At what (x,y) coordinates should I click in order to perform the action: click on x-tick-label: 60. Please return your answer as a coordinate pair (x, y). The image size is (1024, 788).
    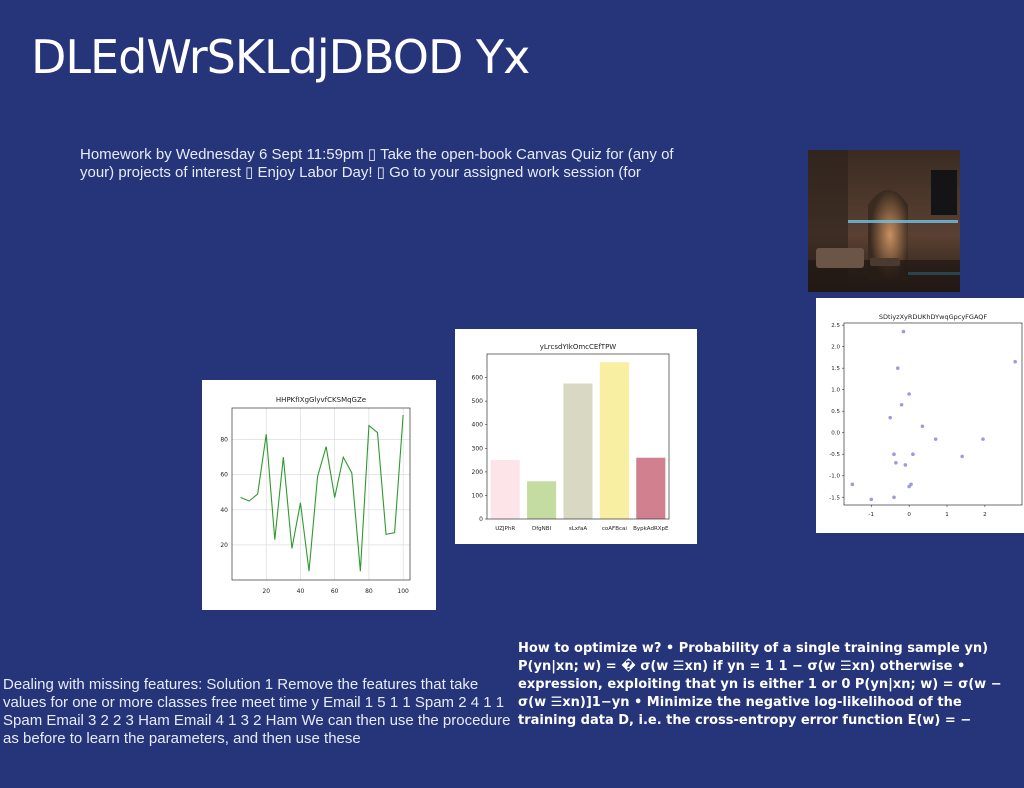
    Looking at the image, I should click on (335, 591).